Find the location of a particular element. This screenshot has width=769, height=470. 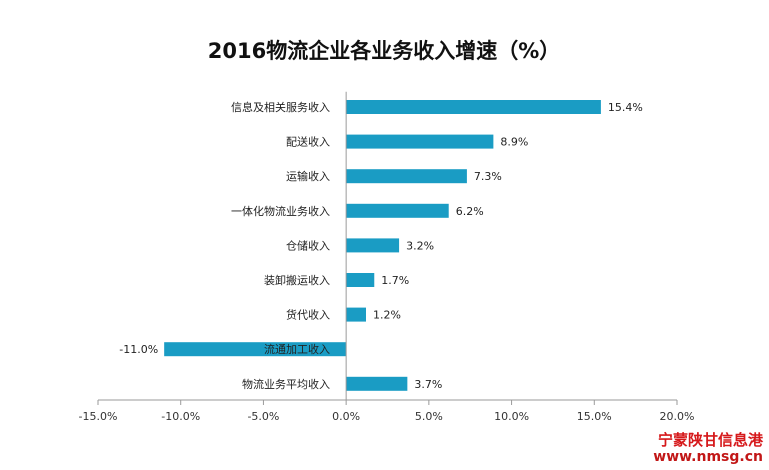

chart-title: 2016物流企业各业务收入增速（%） is located at coordinates (384, 51).